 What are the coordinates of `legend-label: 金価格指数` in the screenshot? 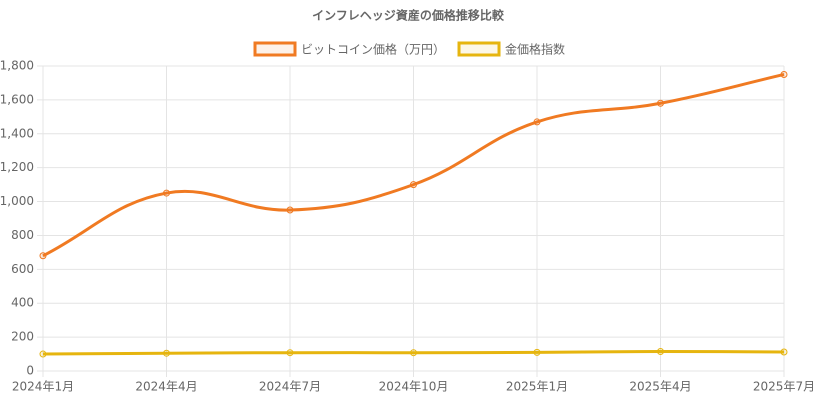 It's located at (535, 49).